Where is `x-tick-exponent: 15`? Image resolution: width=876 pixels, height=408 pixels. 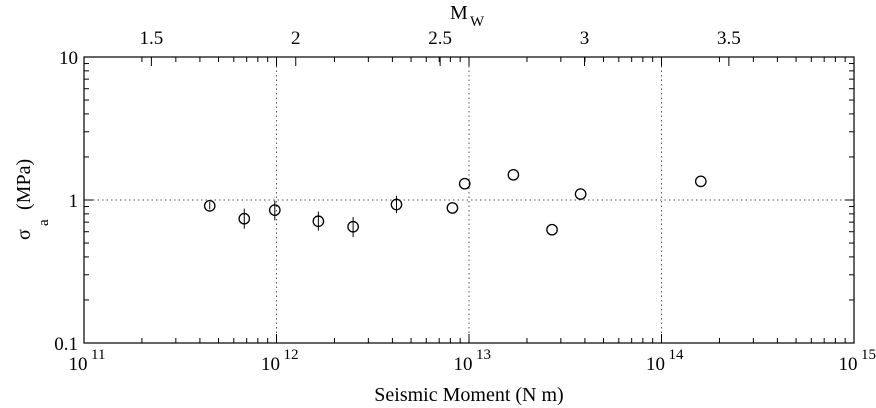
x-tick-exponent: 15 is located at coordinates (868, 355).